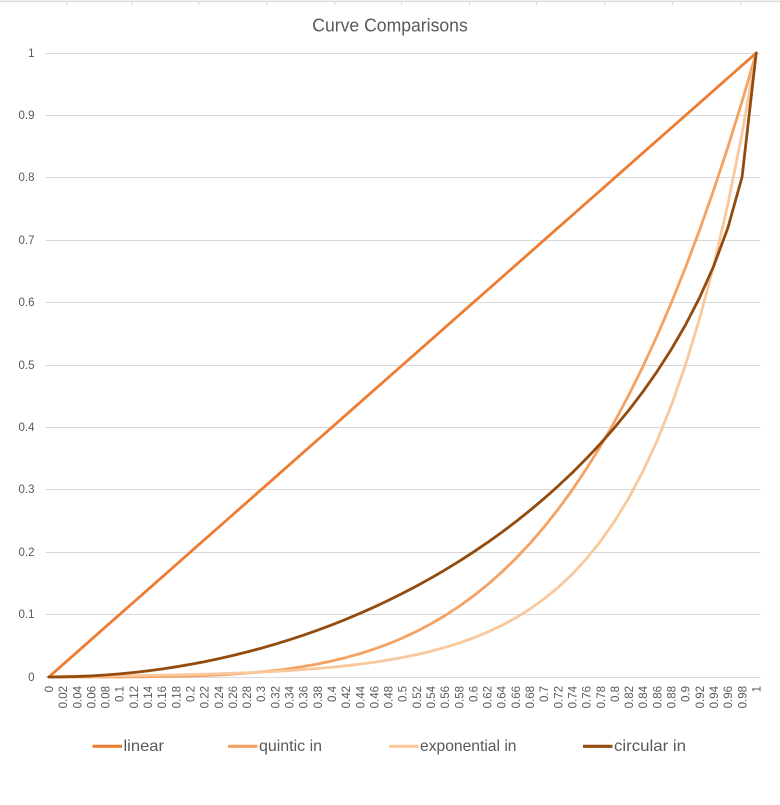  I want to click on svg-text: 0.76, so click(588, 697).